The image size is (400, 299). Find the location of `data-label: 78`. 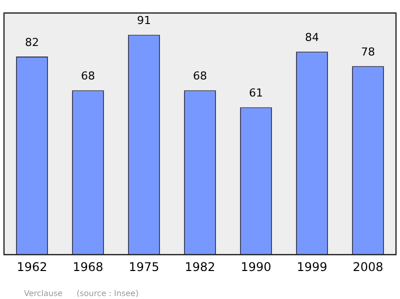

data-label: 78 is located at coordinates (368, 52).